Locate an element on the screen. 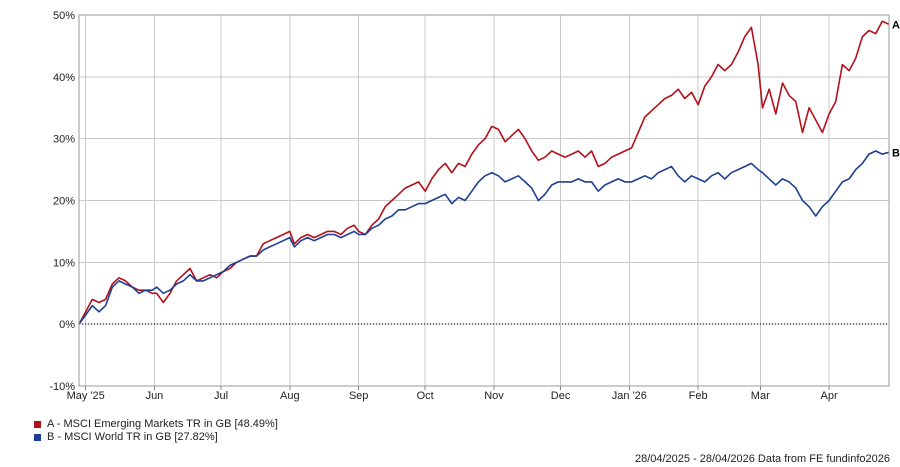 The height and width of the screenshot is (467, 900). legend-swatch-a is located at coordinates (37, 424).